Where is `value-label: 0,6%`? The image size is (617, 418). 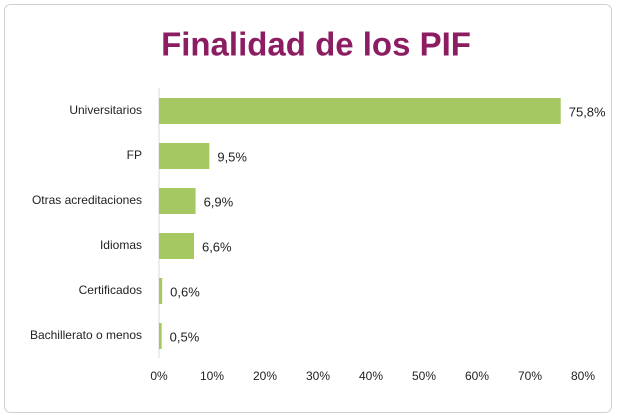 value-label: 0,6% is located at coordinates (185, 291).